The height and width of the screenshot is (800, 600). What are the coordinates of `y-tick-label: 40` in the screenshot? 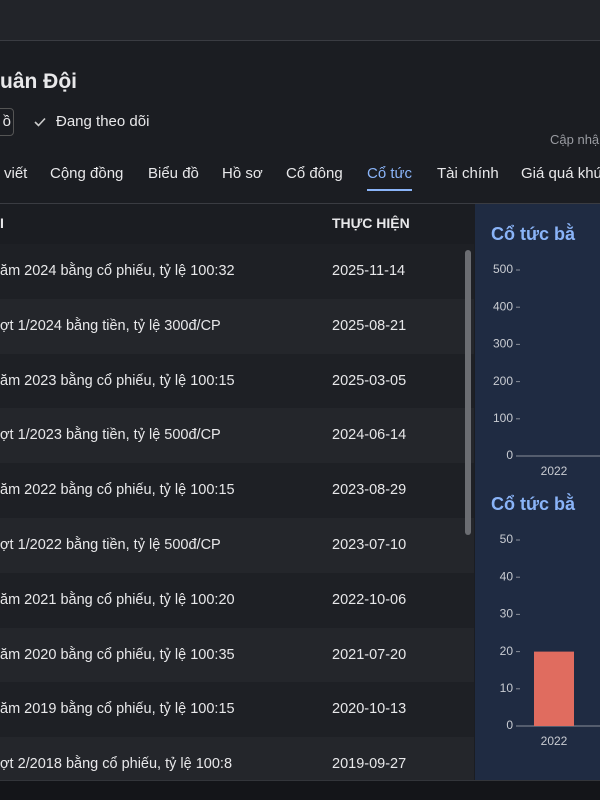 It's located at (507, 576).